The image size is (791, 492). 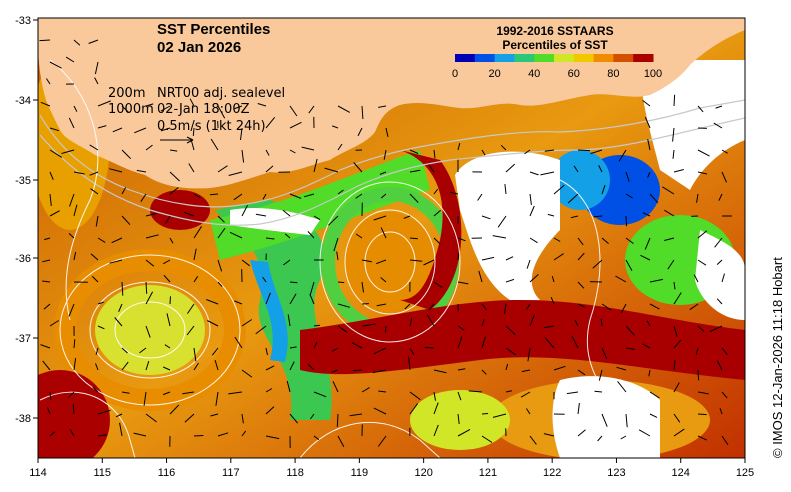 I want to click on ssh-line-south, so click(x=370, y=439).